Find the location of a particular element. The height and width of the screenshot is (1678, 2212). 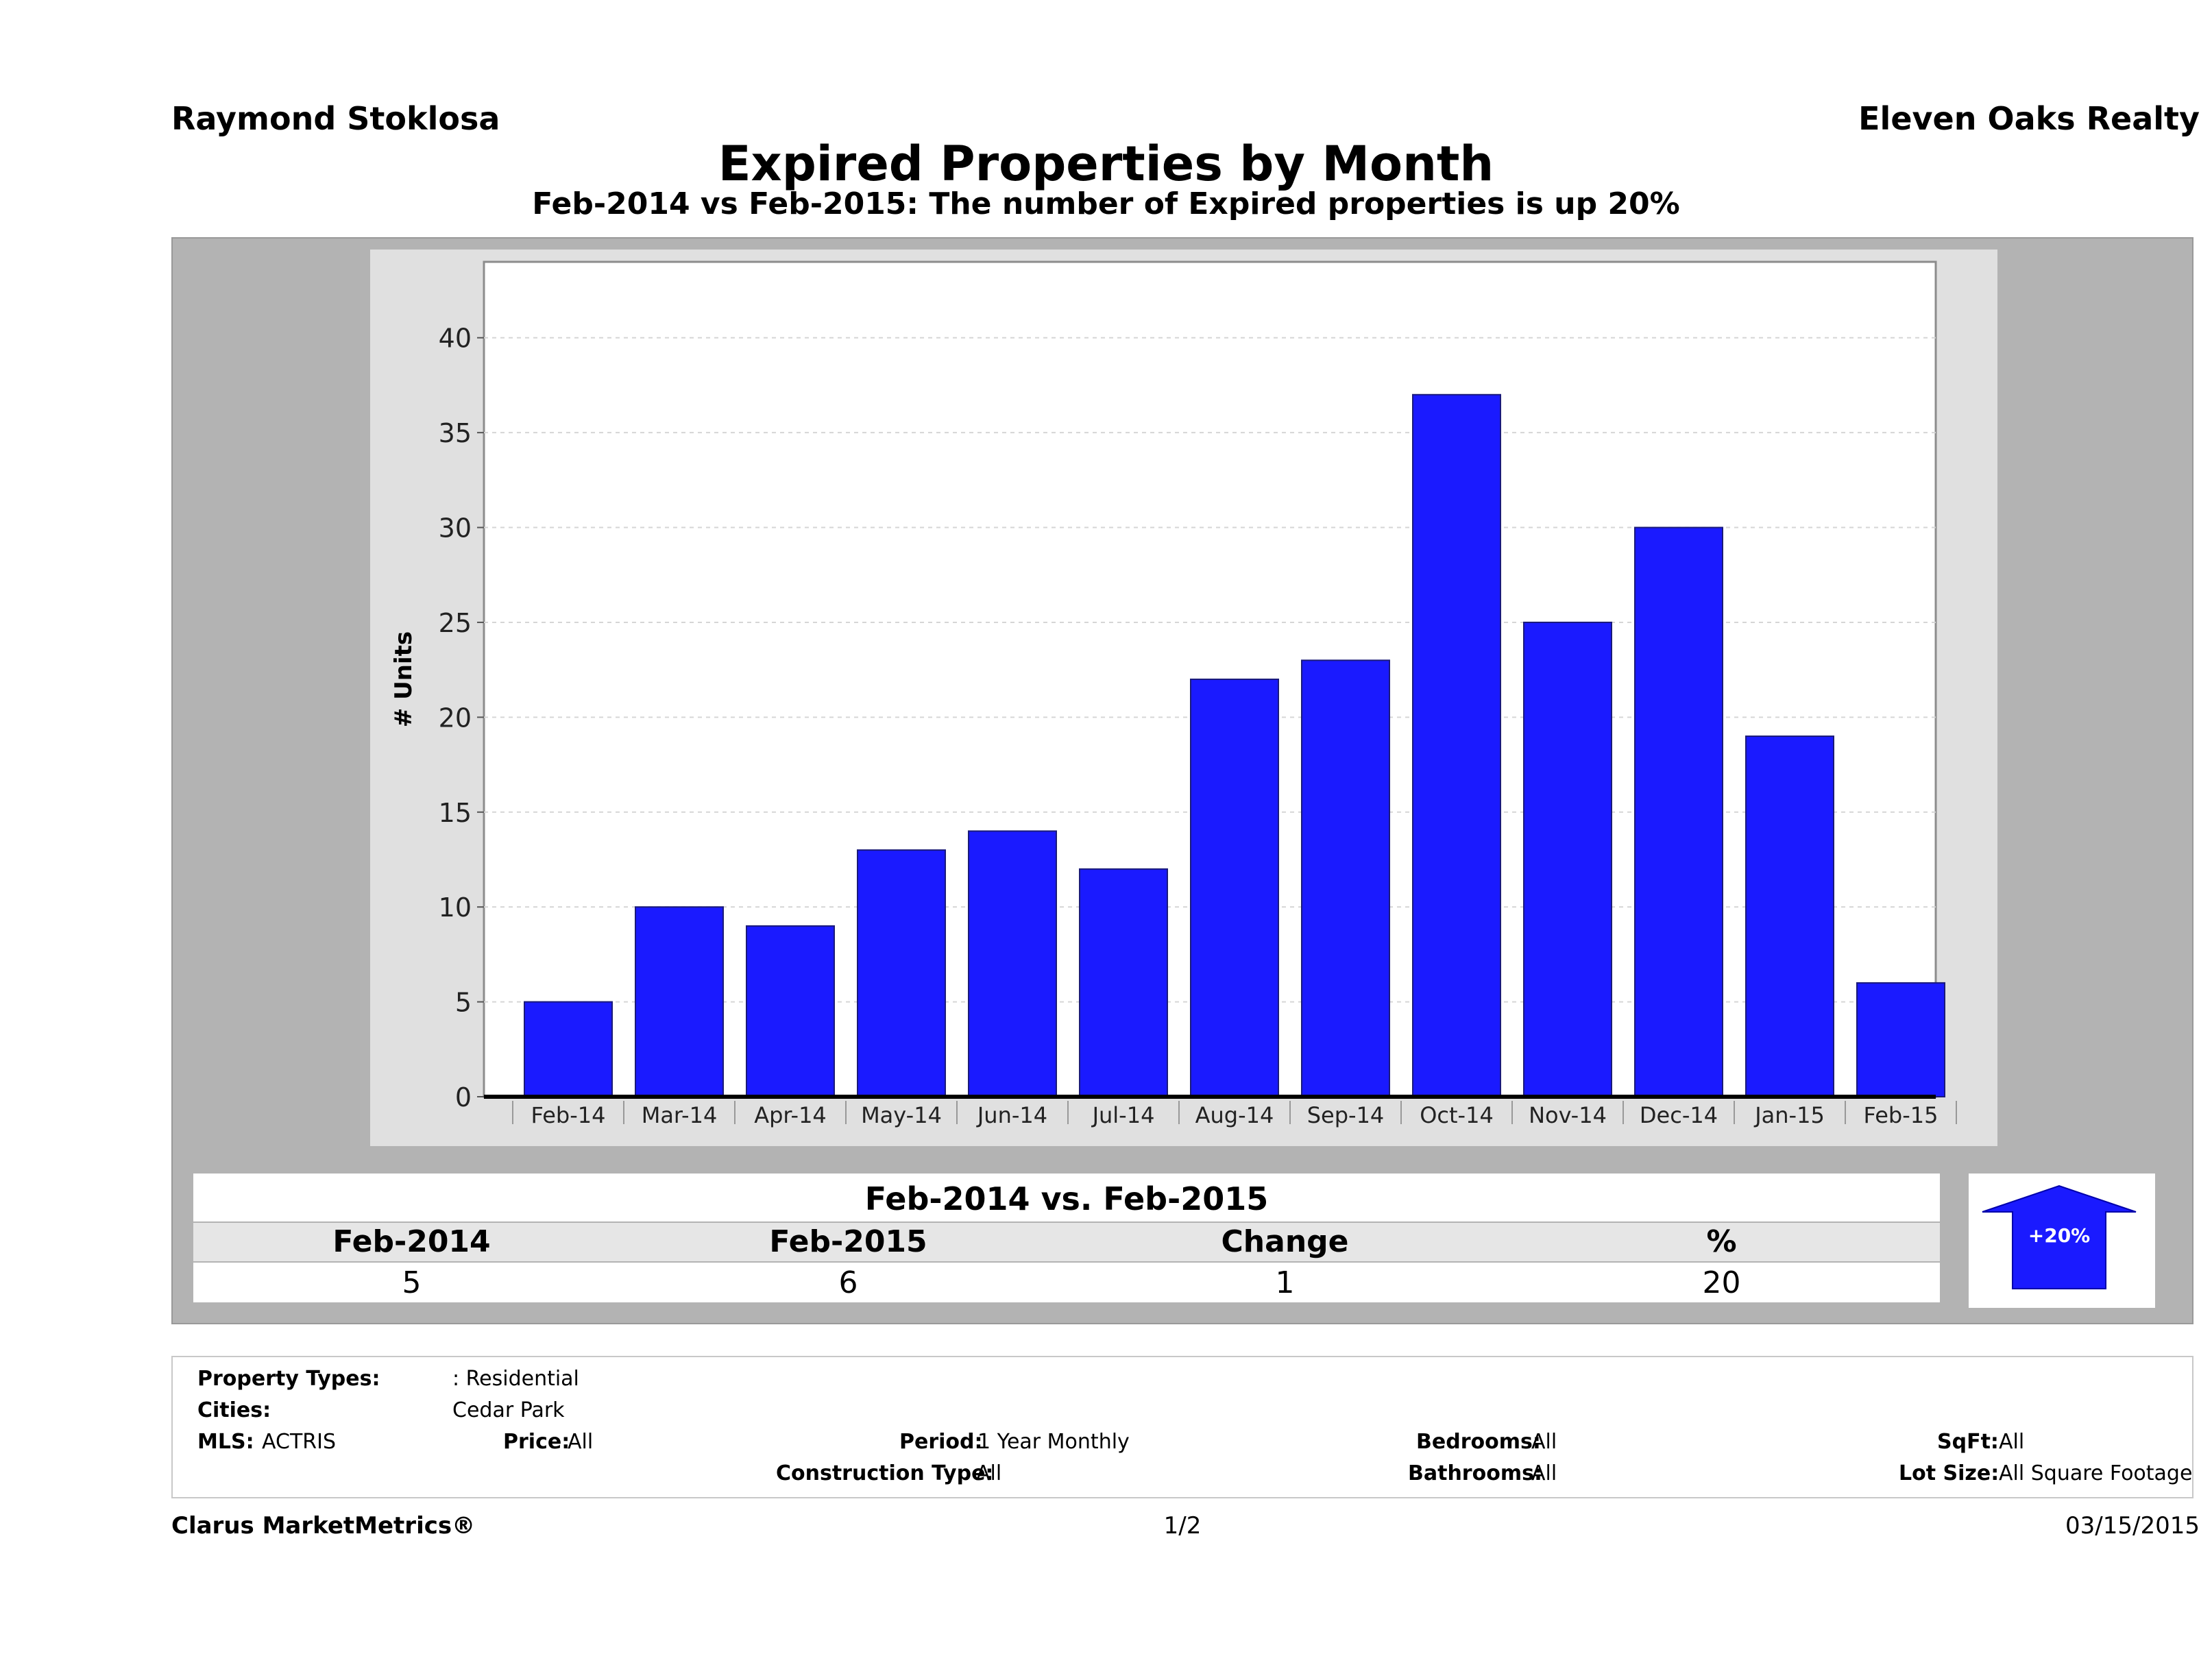

mls-label: MLS: is located at coordinates (225, 1442).